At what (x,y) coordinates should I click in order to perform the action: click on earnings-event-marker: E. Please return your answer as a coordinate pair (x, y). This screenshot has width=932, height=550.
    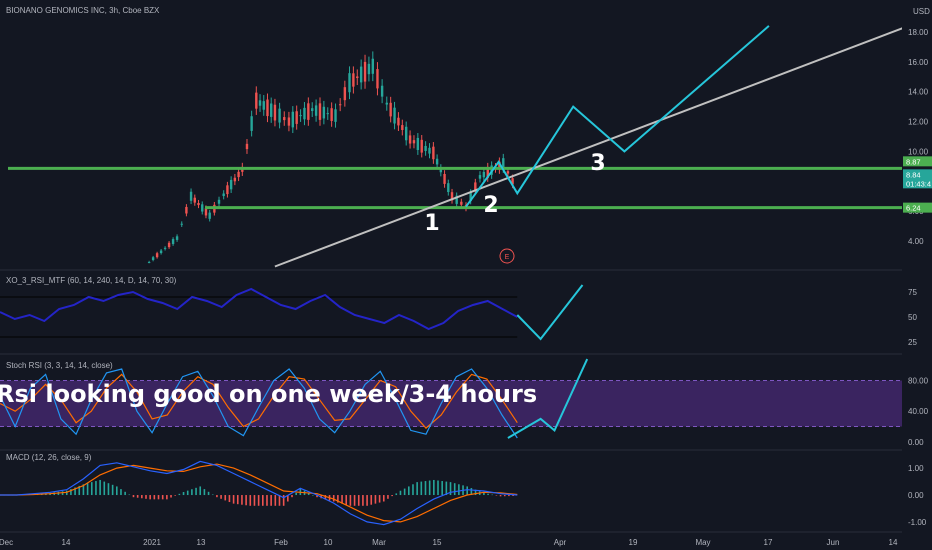
    Looking at the image, I should click on (507, 256).